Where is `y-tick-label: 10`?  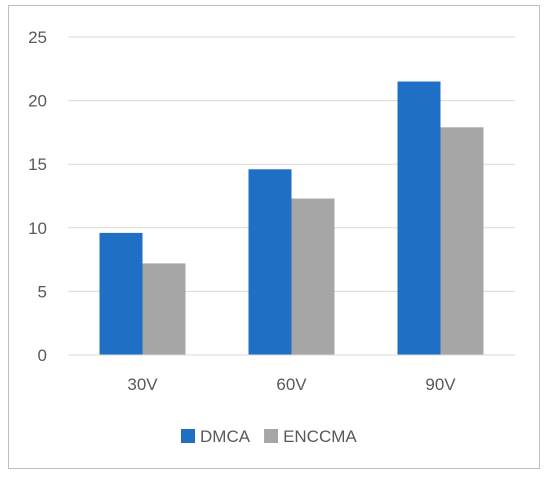 y-tick-label: 10 is located at coordinates (37, 228).